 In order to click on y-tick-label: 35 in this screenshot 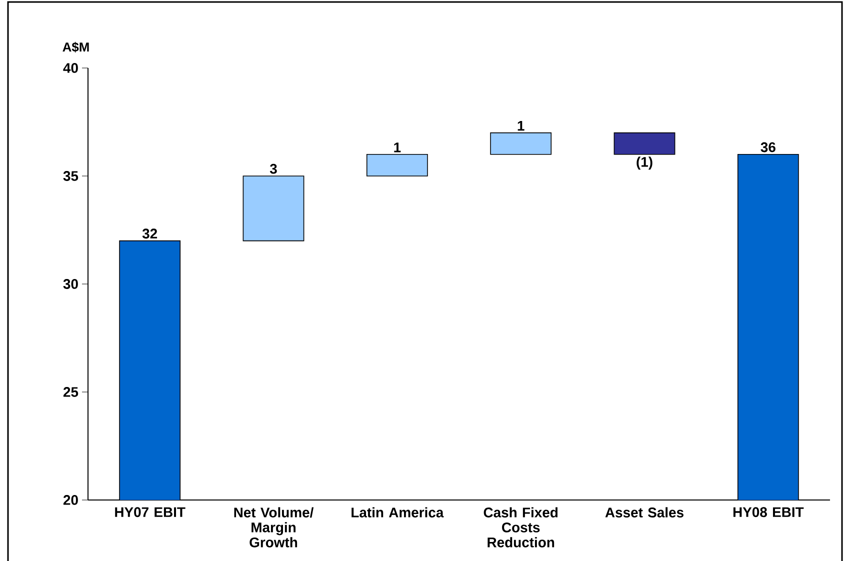, I will do `click(70, 176)`.